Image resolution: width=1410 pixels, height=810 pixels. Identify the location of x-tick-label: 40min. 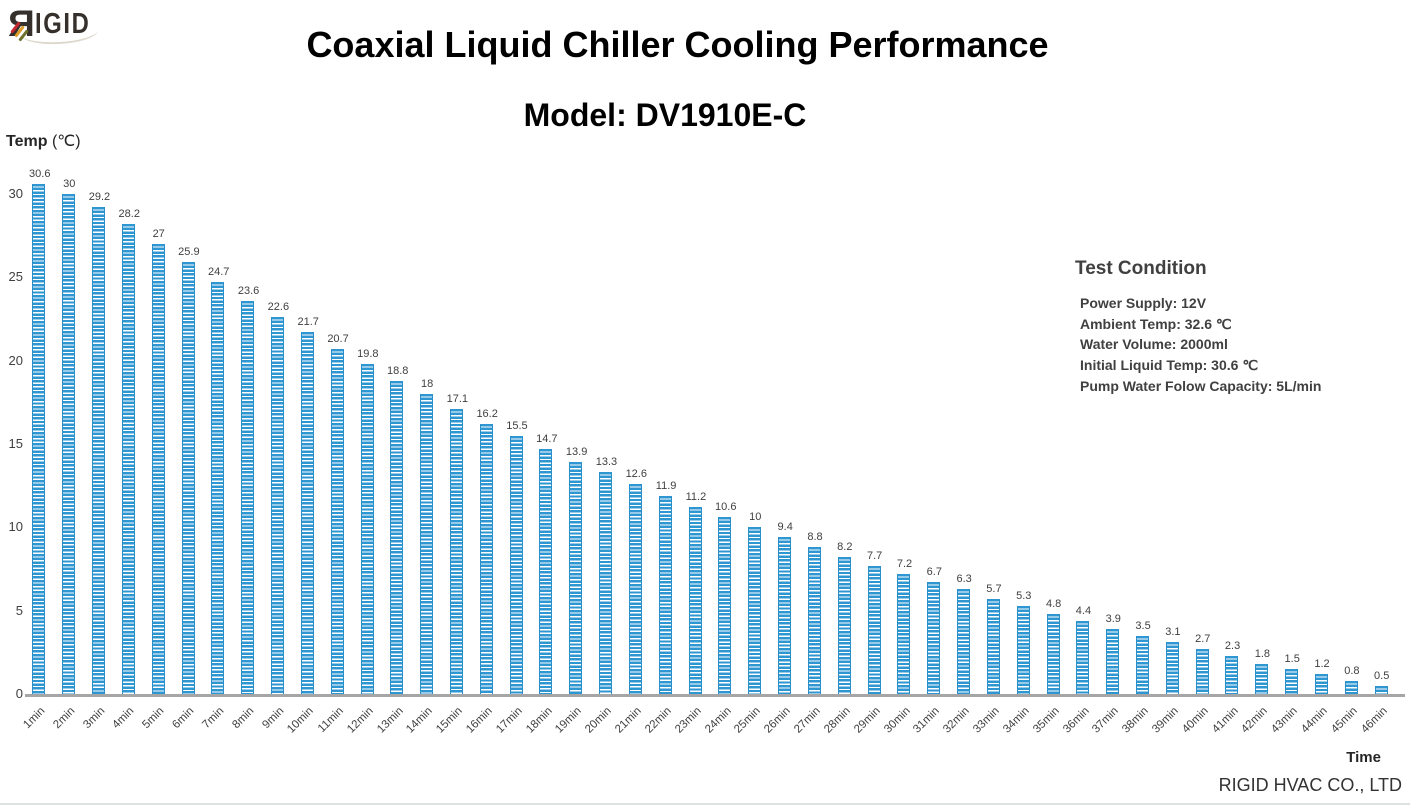
(1195, 720).